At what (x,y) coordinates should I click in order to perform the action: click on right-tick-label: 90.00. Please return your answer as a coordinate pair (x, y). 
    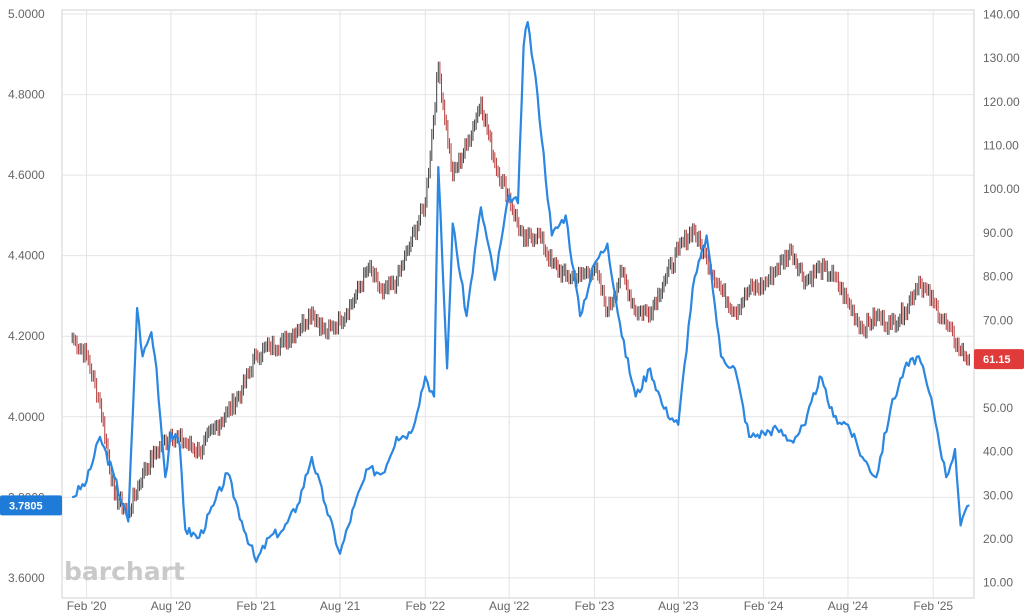
    Looking at the image, I should click on (998, 233).